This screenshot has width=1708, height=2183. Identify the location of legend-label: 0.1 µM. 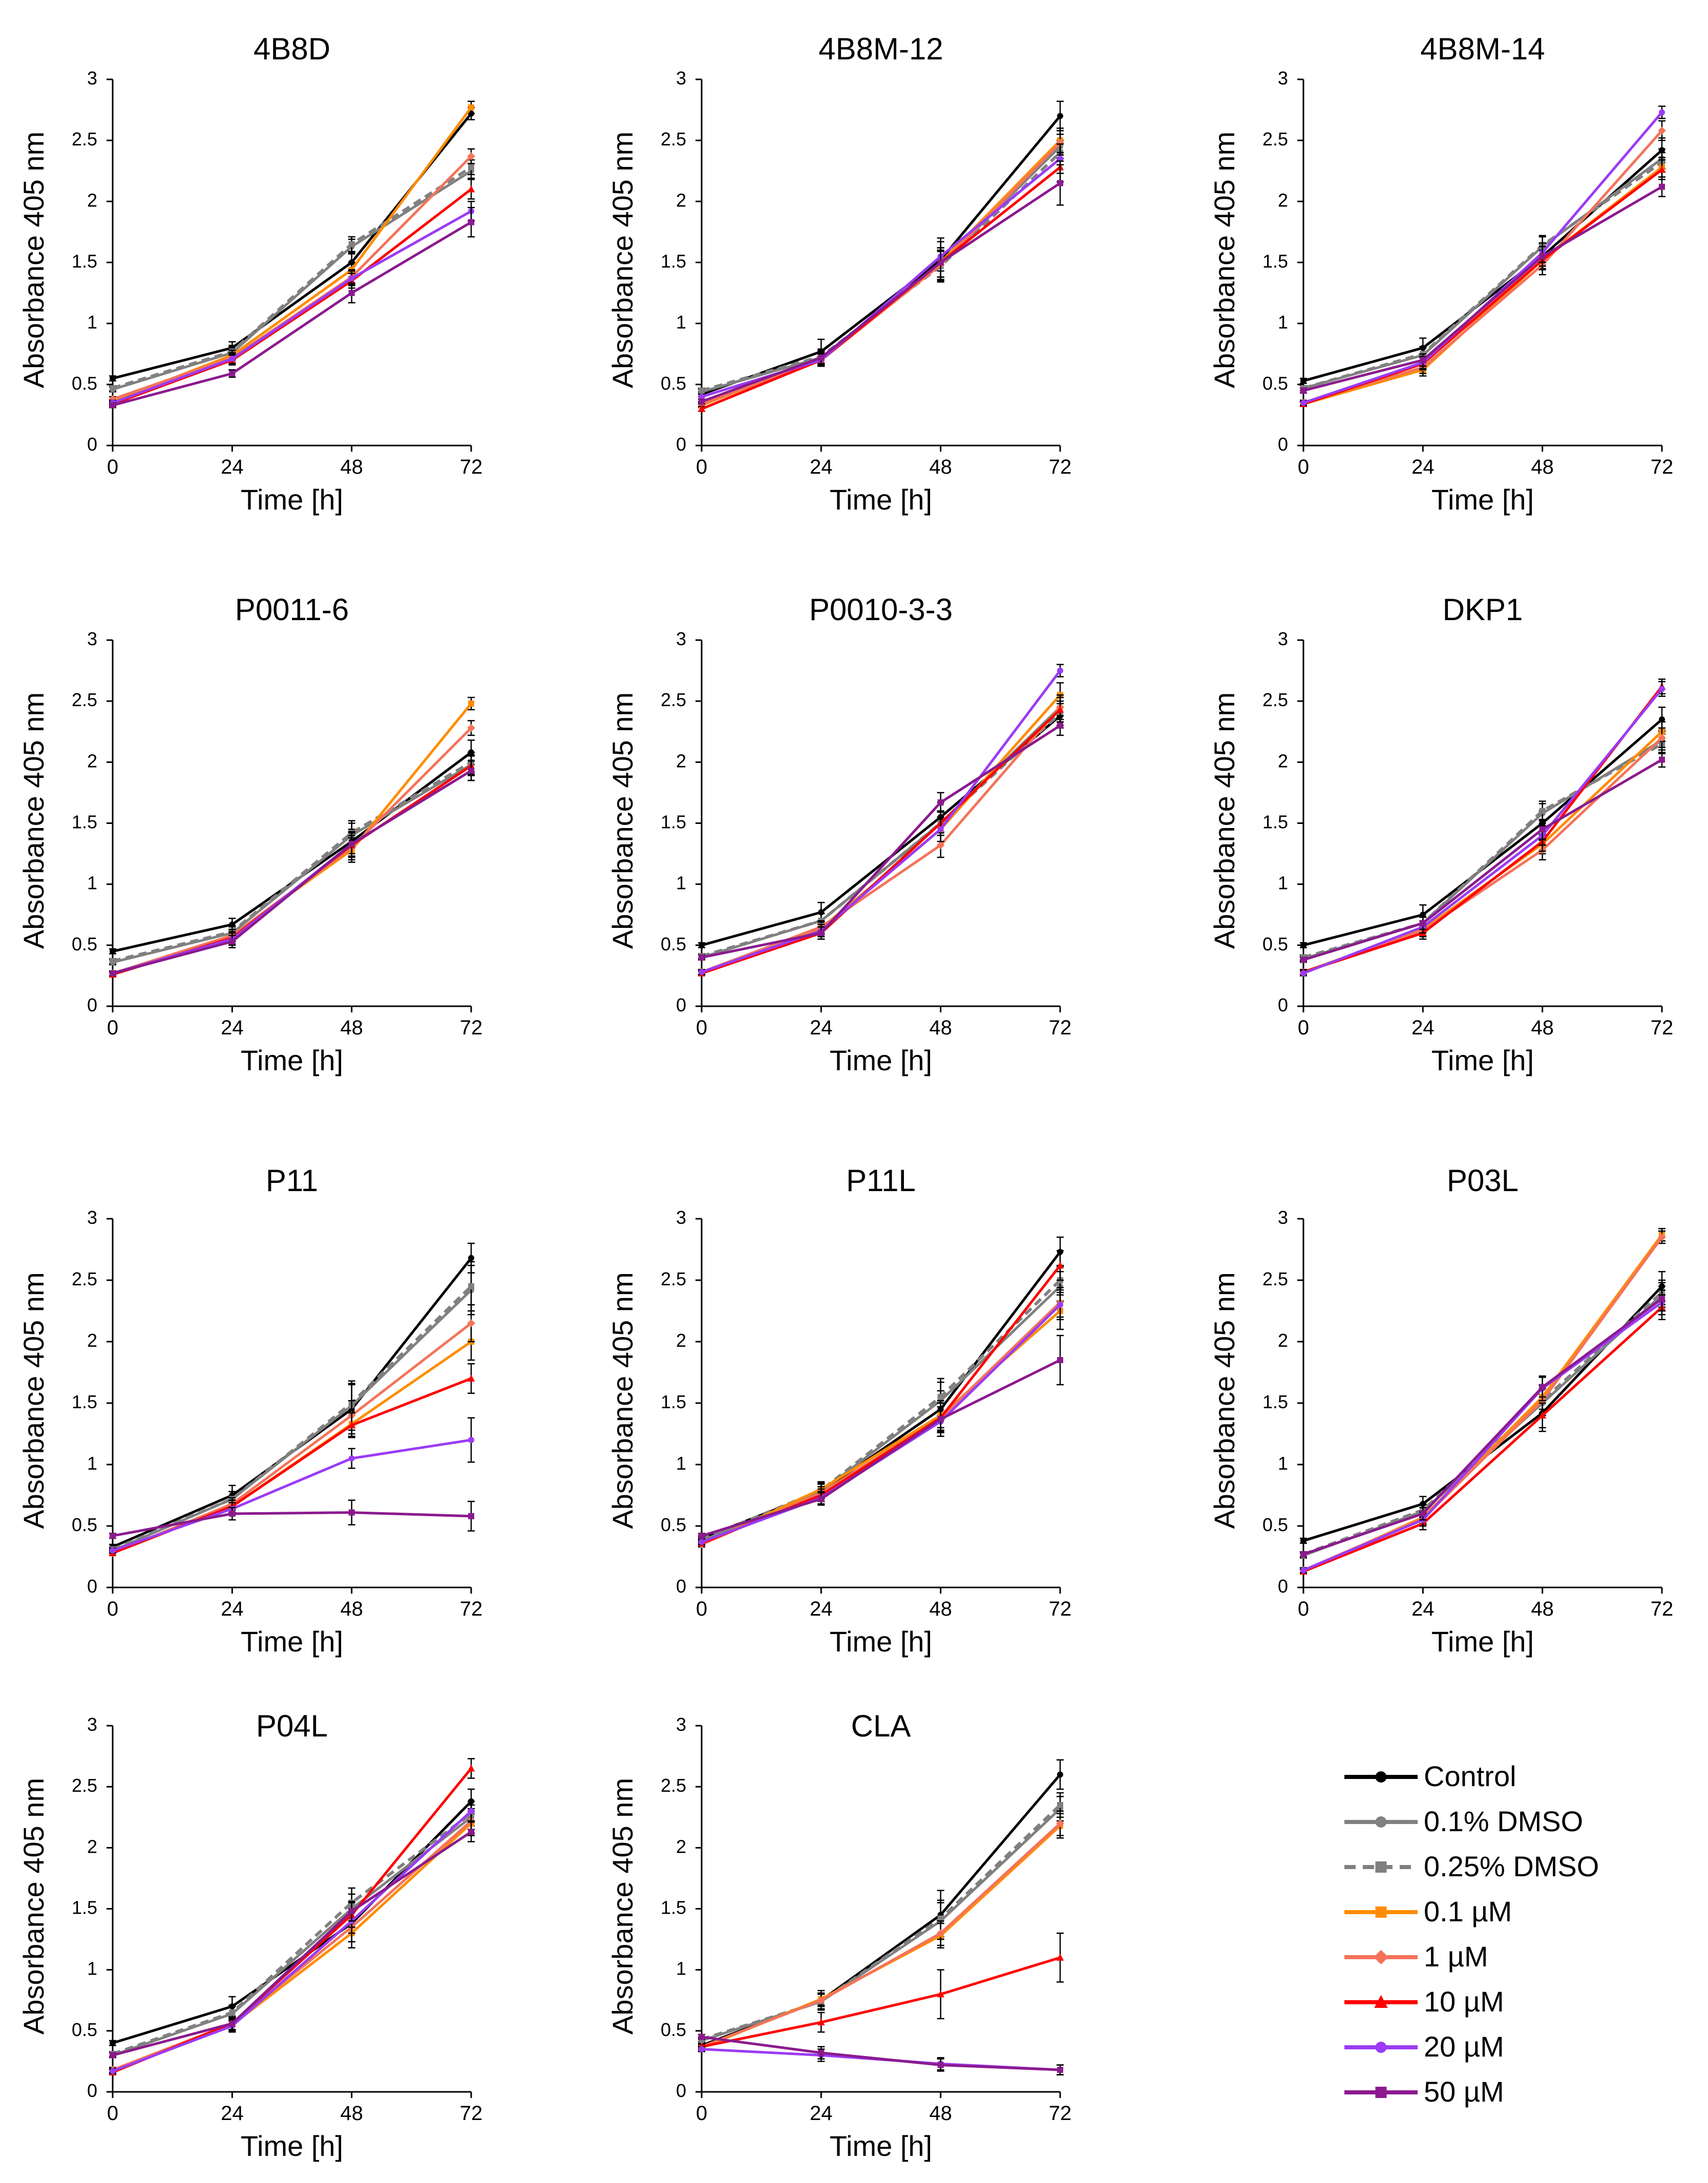
(1468, 1911).